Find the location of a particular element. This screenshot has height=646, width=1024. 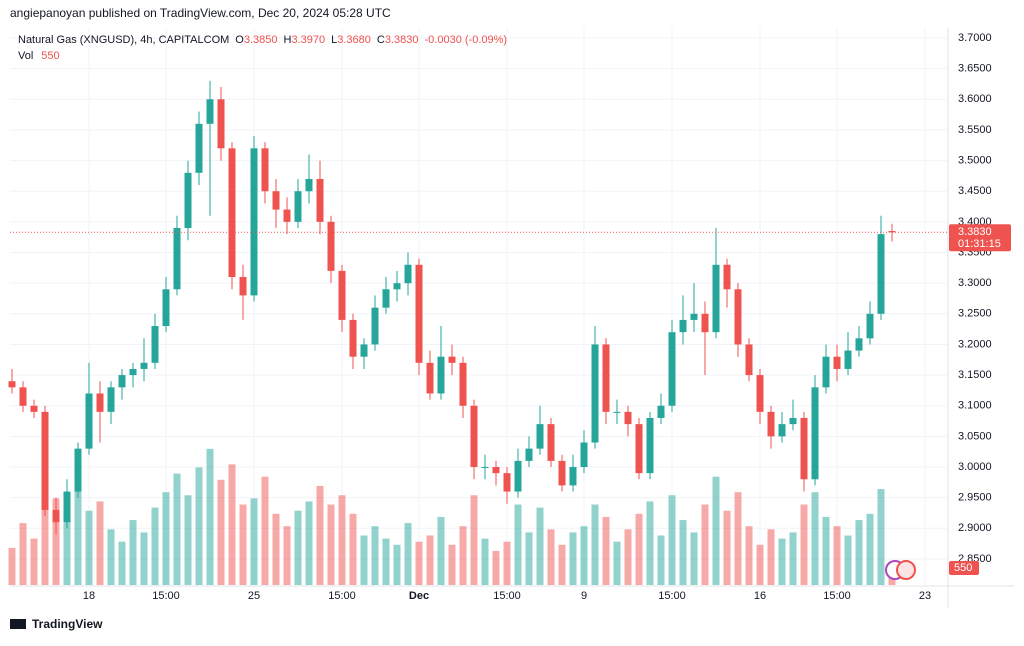

y-tick-label: 3.2000 is located at coordinates (975, 344).